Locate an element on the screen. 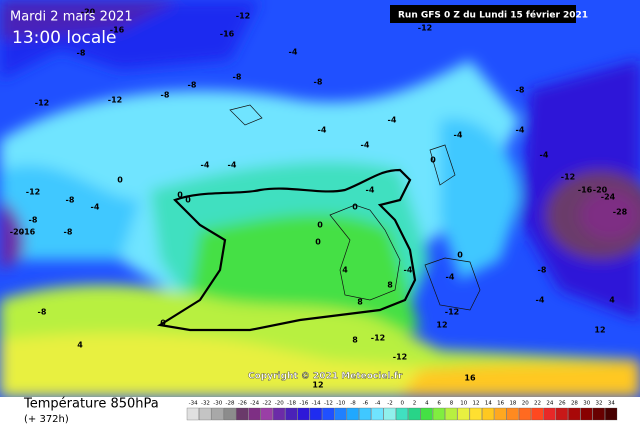 The image size is (640, 431). legend-tick-label: -8 is located at coordinates (353, 404).